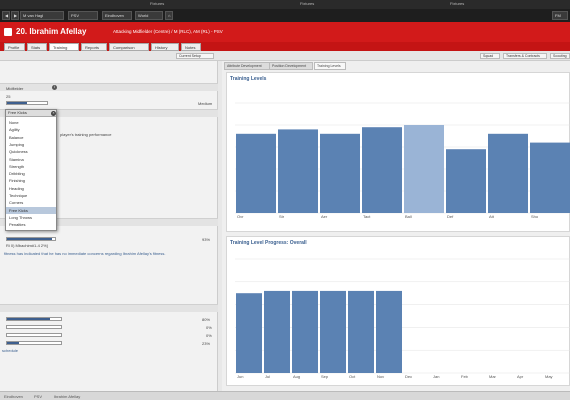  What do you see at coordinates (42, 15) in the screenshot?
I see `search-field: M van Hagl` at bounding box center [42, 15].